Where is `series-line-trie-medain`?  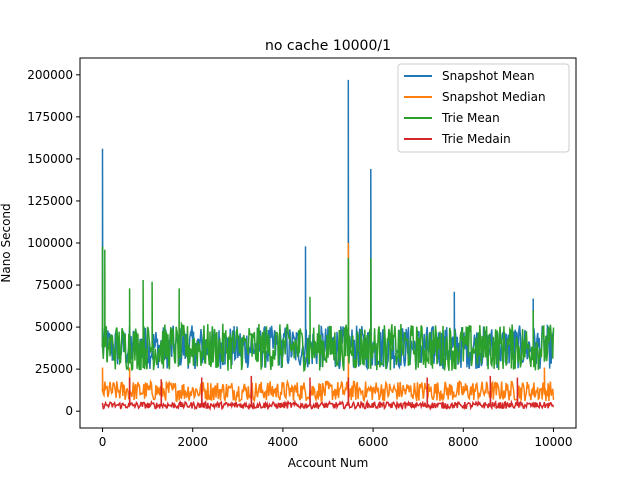 series-line-trie-medain is located at coordinates (328, 393).